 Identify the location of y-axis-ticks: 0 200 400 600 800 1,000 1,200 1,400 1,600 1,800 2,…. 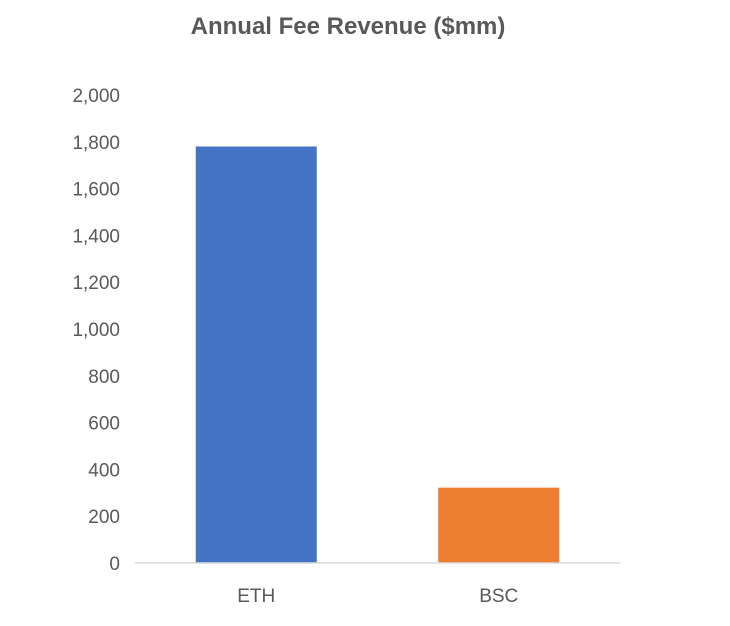
(96, 330).